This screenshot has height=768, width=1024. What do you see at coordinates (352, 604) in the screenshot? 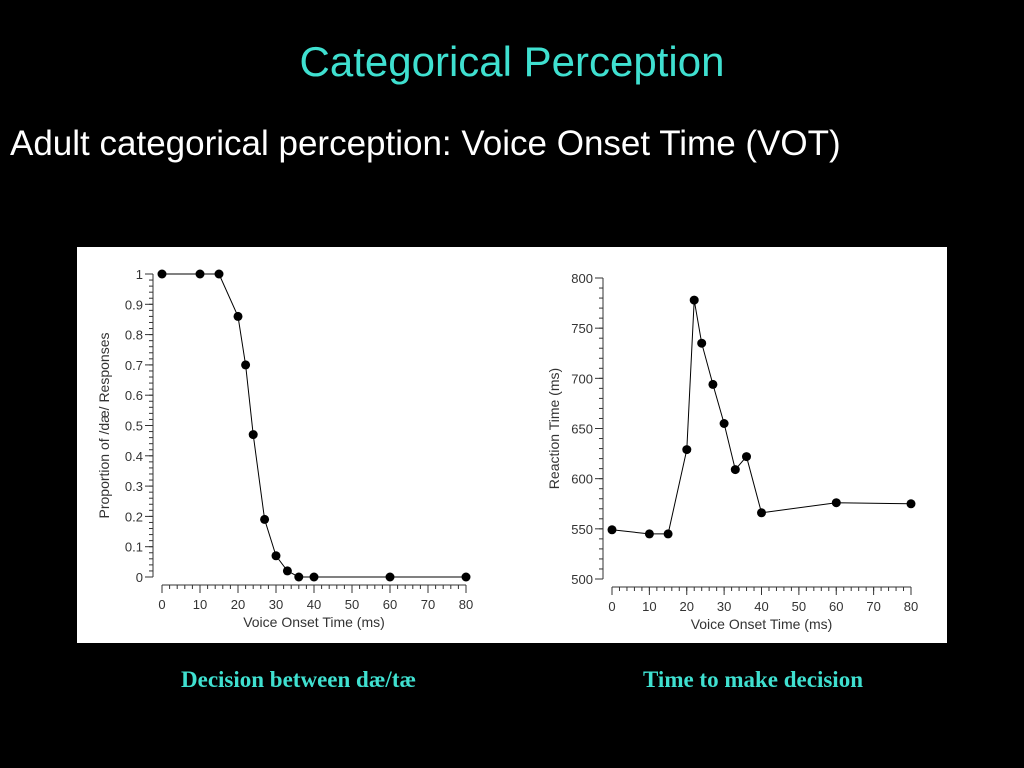
I see `proportion-x-tick-label: 50` at bounding box center [352, 604].